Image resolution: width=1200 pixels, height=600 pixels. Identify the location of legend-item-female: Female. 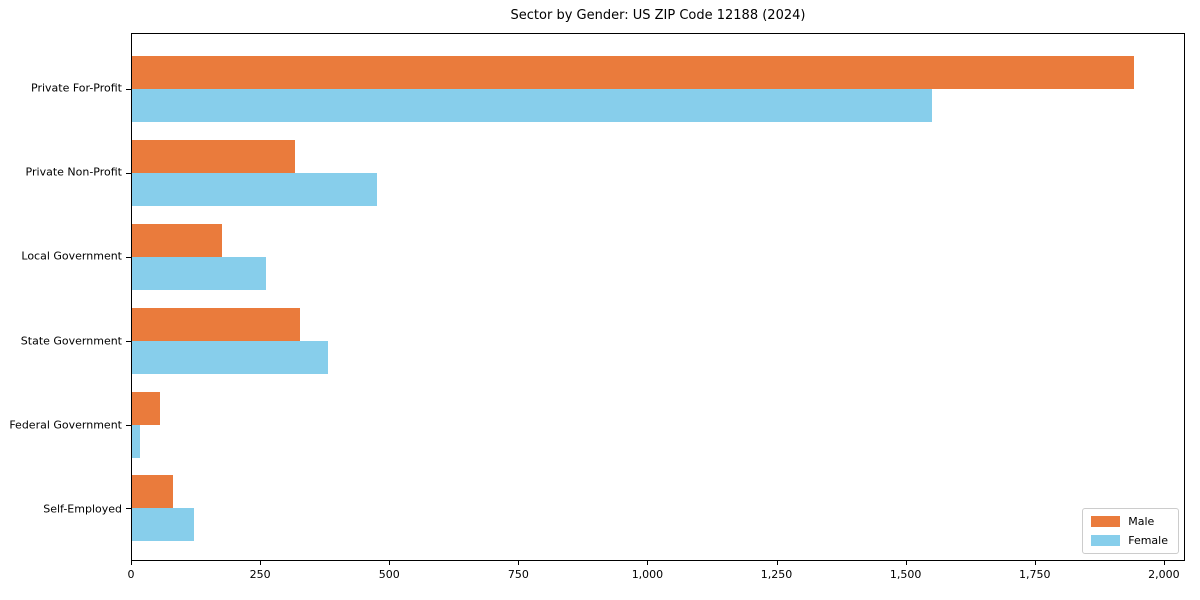
(1129, 540).